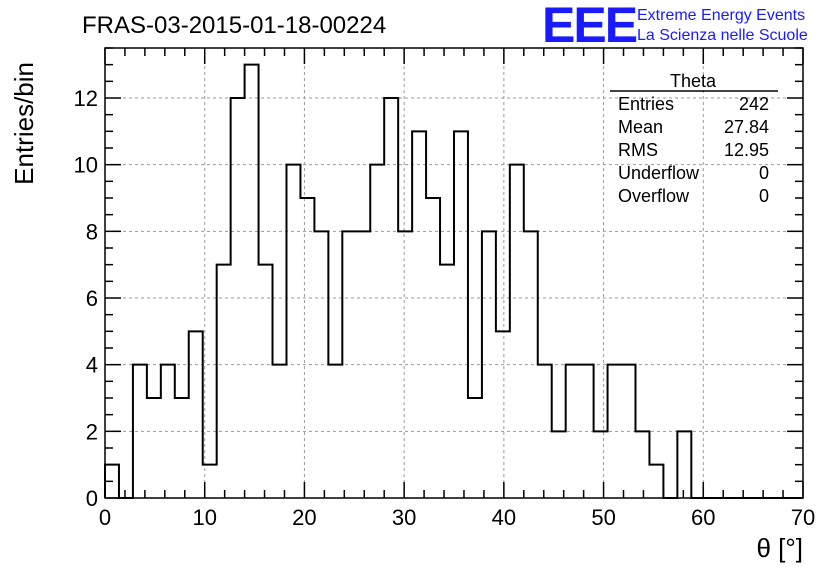 This screenshot has width=836, height=572. I want to click on stats-row-underflow: Underflow 0, so click(693, 173).